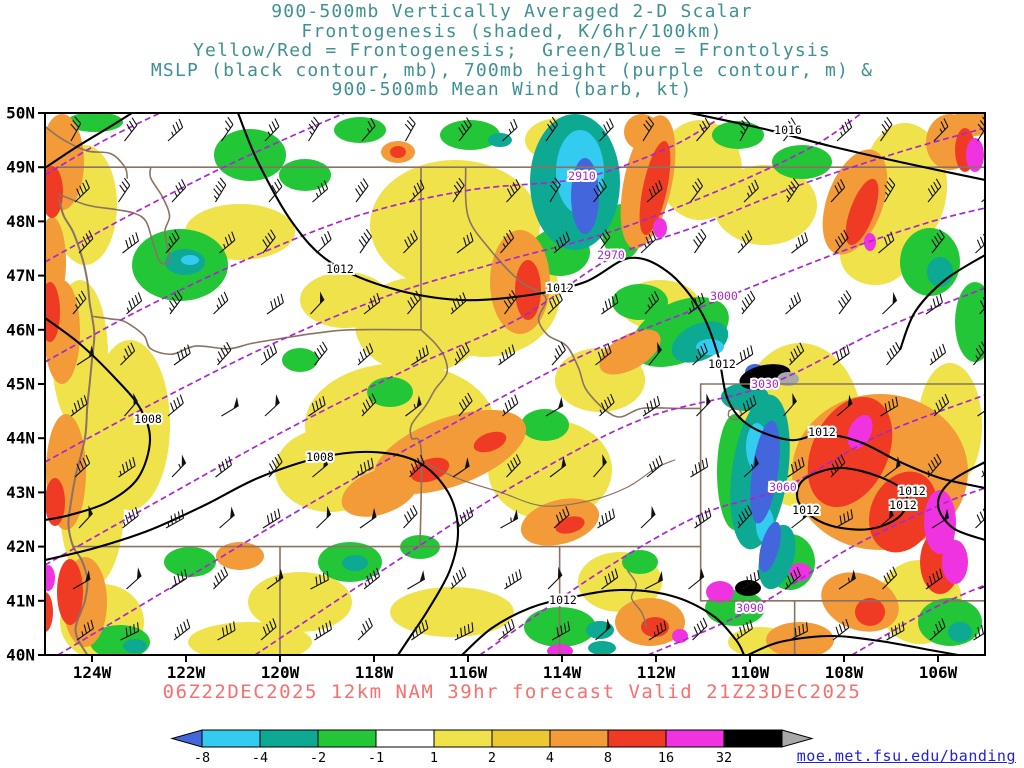 Image resolution: width=1024 pixels, height=768 pixels. Describe the element at coordinates (202, 758) in the screenshot. I see `colorbar-tick-label: -8` at that location.